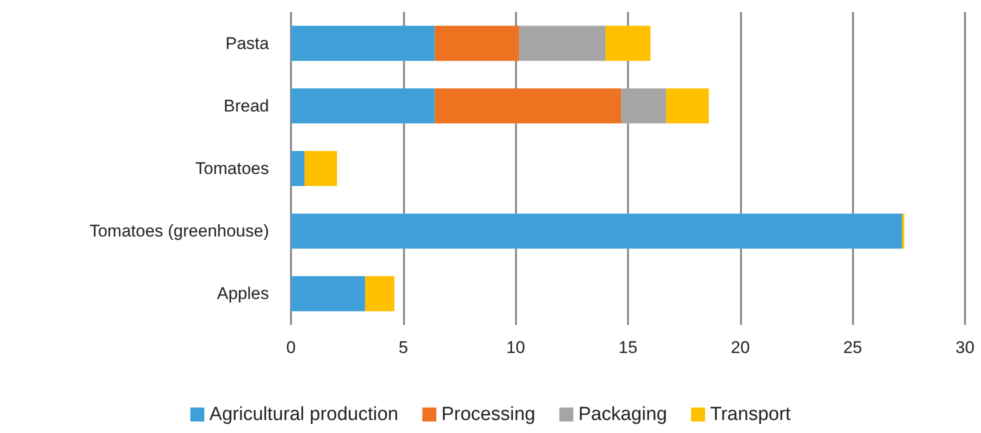  Describe the element at coordinates (246, 106) in the screenshot. I see `y-tick-label: Bread` at that location.